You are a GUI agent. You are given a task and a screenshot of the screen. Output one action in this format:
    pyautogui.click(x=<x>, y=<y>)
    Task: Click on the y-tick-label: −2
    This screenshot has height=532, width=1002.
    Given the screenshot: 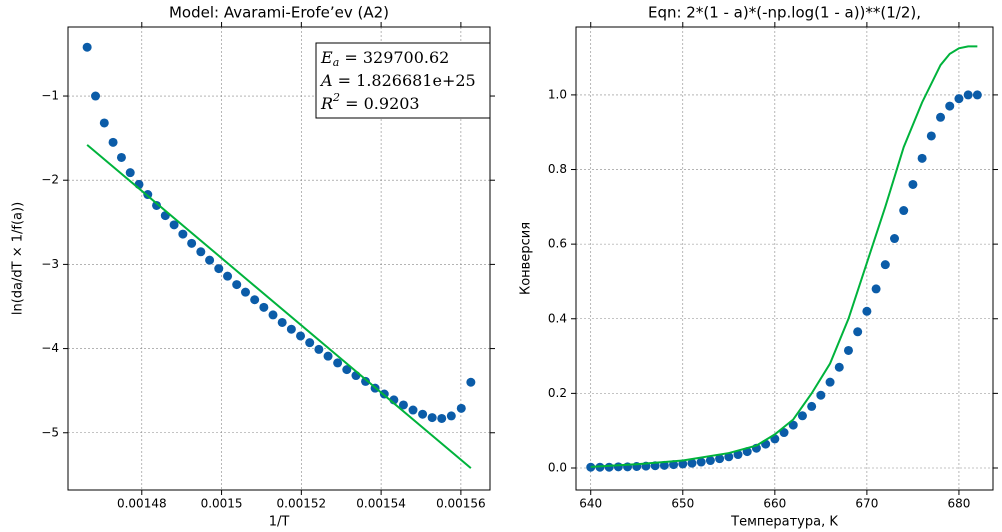 What is the action you would take?
    pyautogui.click(x=50, y=180)
    